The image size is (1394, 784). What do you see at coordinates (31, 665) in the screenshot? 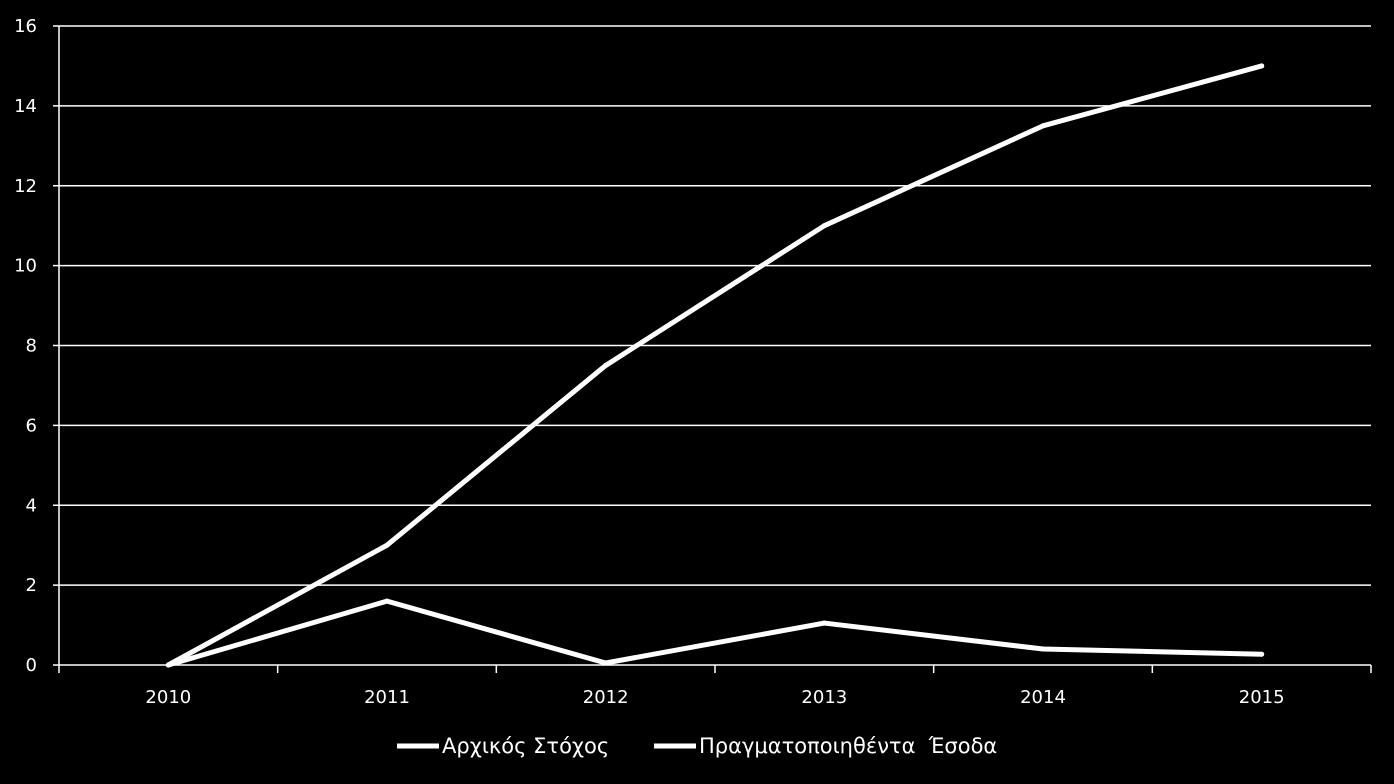
I see `y-tick-label: 0` at bounding box center [31, 665].